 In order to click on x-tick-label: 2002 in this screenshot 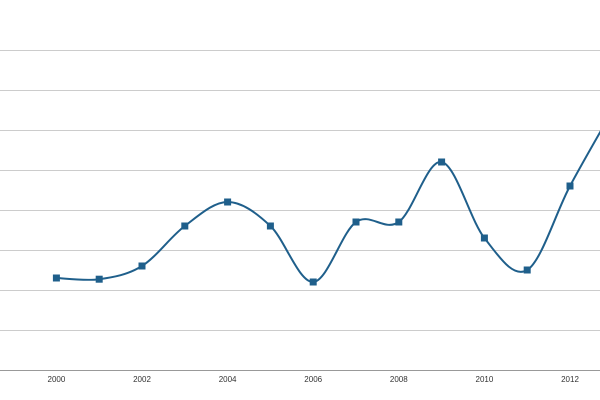, I will do `click(142, 379)`.